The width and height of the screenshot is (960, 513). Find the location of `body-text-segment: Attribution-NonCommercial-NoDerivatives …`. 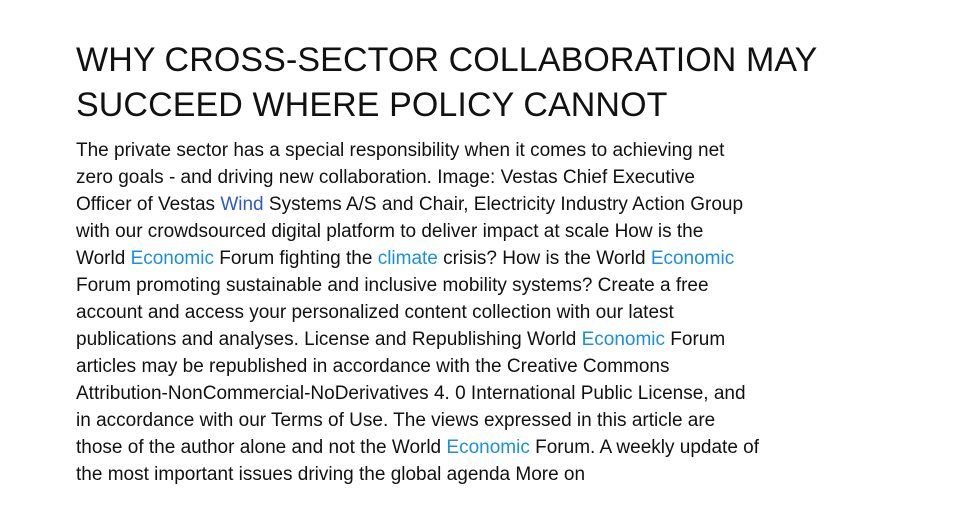

body-text-segment: Attribution-NonCommercial-NoDerivatives … is located at coordinates (411, 393).